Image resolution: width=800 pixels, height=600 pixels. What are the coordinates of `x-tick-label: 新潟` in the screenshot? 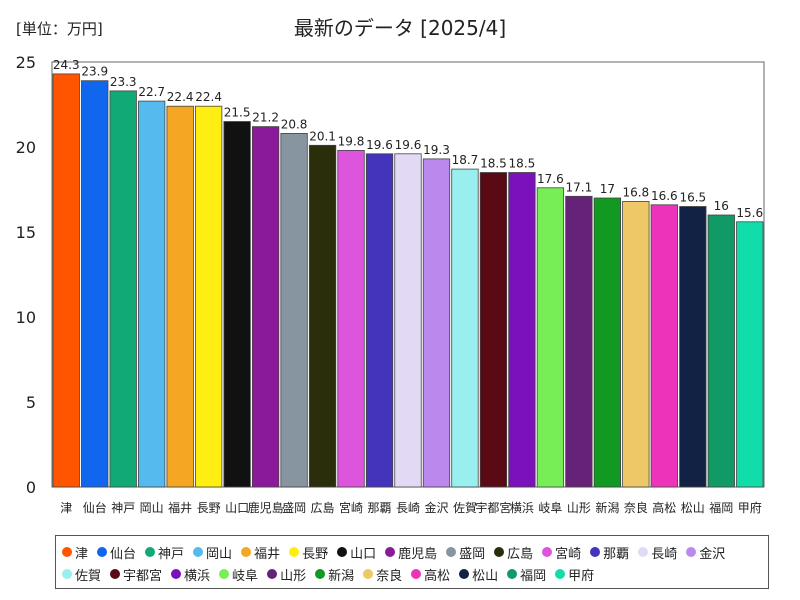 It's located at (607, 507).